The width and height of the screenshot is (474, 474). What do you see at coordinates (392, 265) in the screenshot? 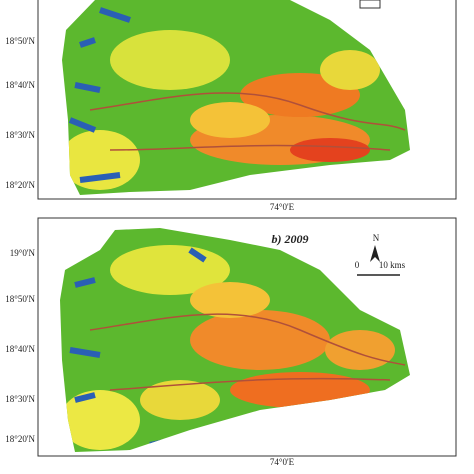
I see `scale-label: 10 kms` at bounding box center [392, 265].